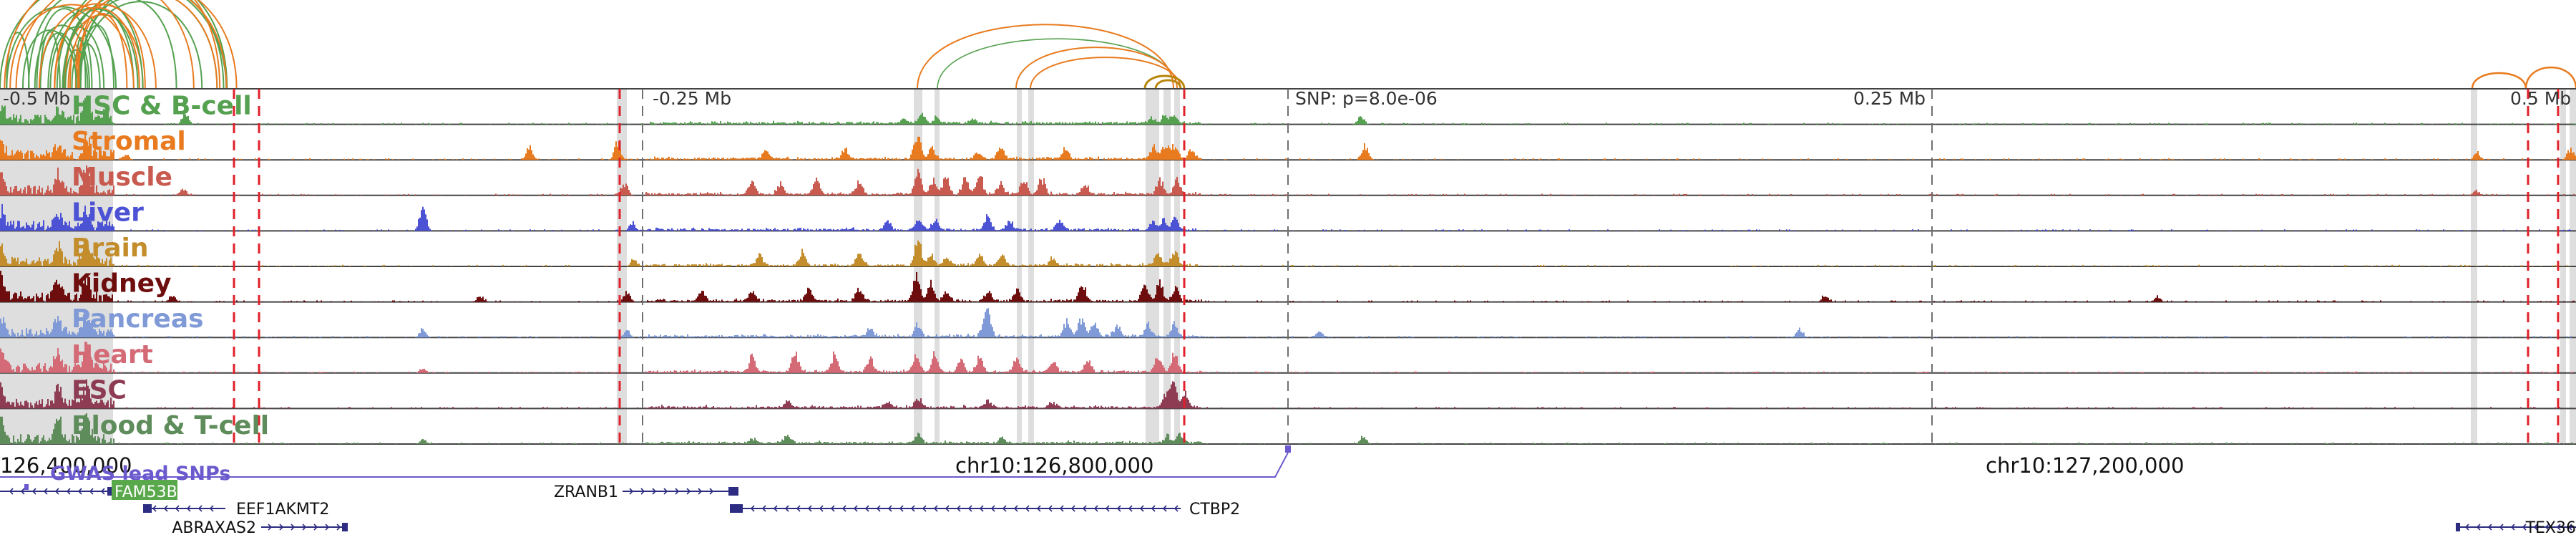 The image size is (2576, 540). I want to click on gene-highlight-box, so click(144, 490).